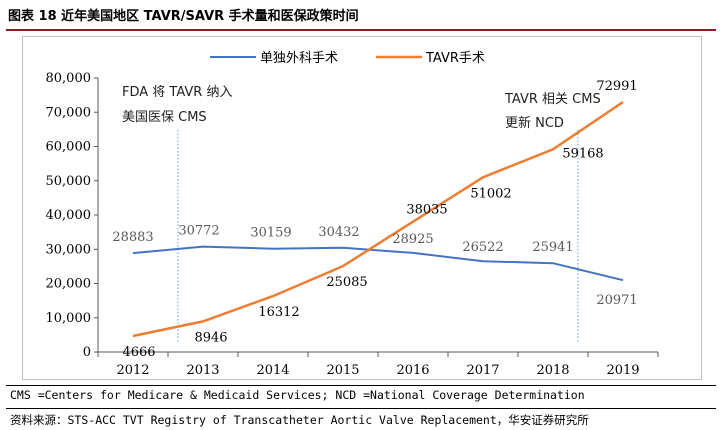 Image resolution: width=722 pixels, height=430 pixels. I want to click on y-tick-label: 20,000, so click(69, 284).